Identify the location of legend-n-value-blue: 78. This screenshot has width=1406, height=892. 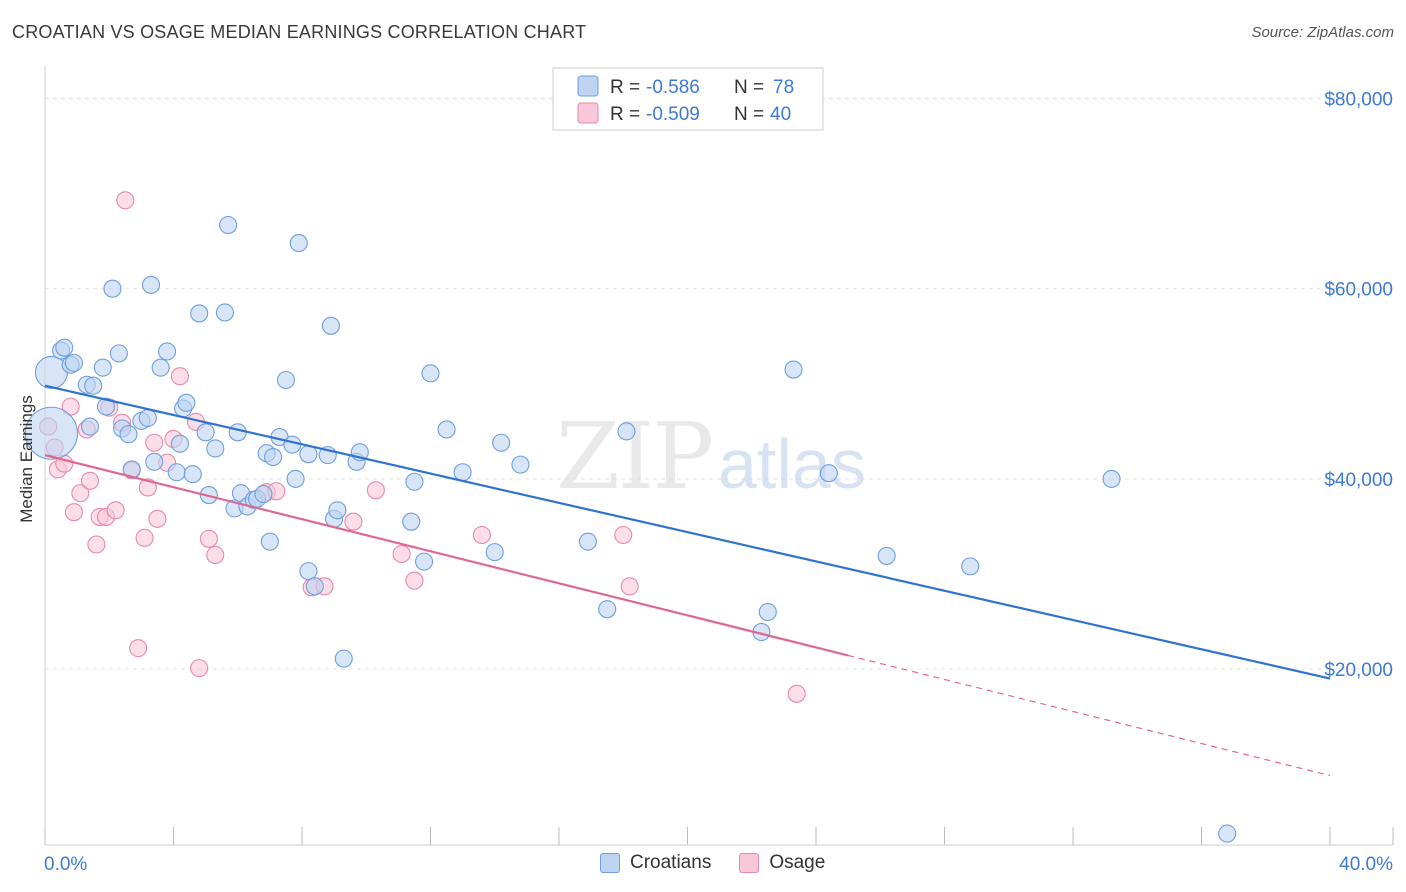
(783, 87).